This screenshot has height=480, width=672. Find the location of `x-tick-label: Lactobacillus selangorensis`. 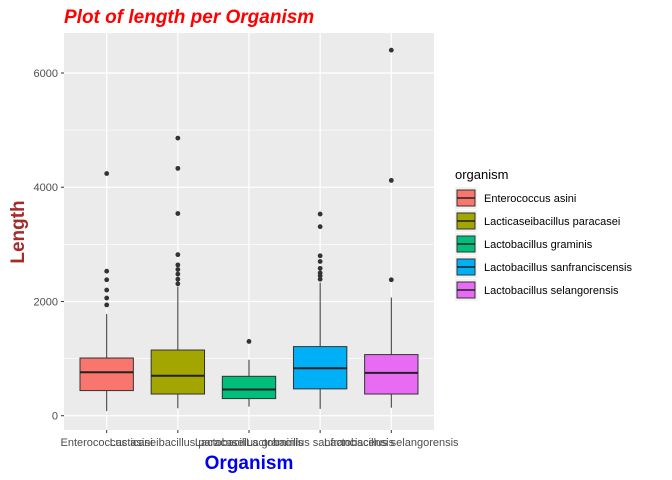

x-tick-label: Lactobacillus selangorensis is located at coordinates (391, 443).